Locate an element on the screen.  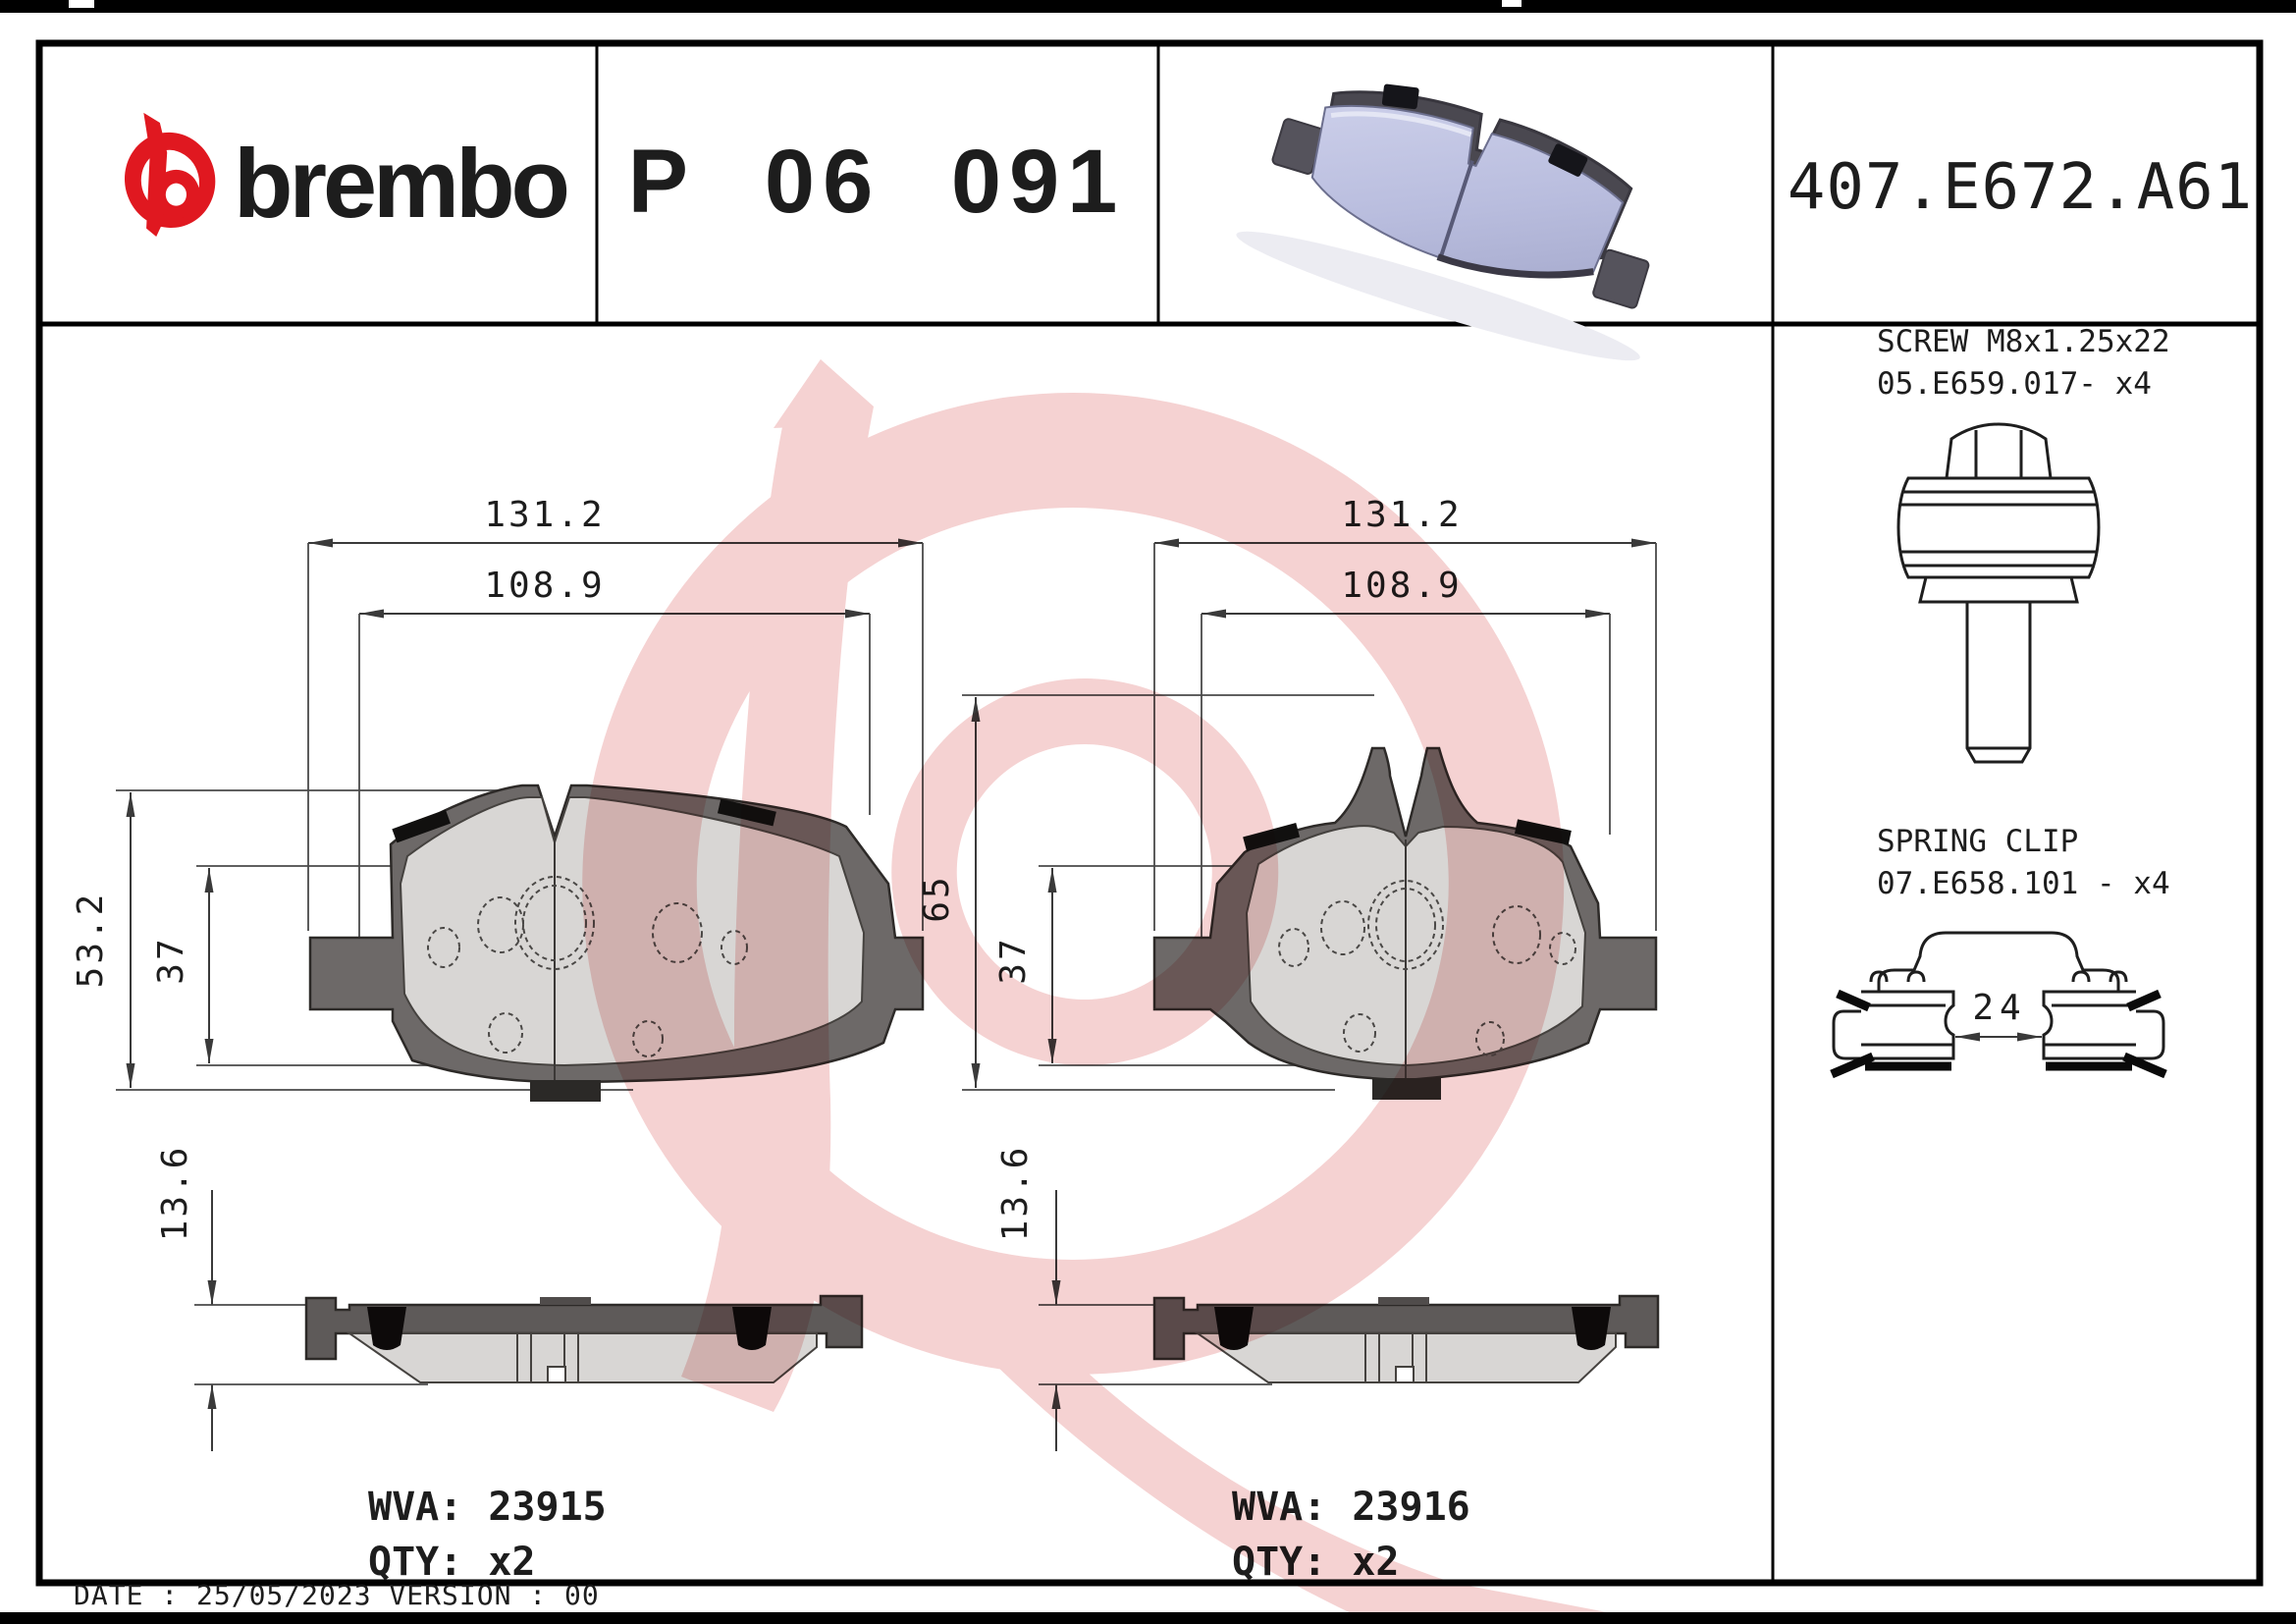
photo-retaining-tabs is located at coordinates (1484, 130).